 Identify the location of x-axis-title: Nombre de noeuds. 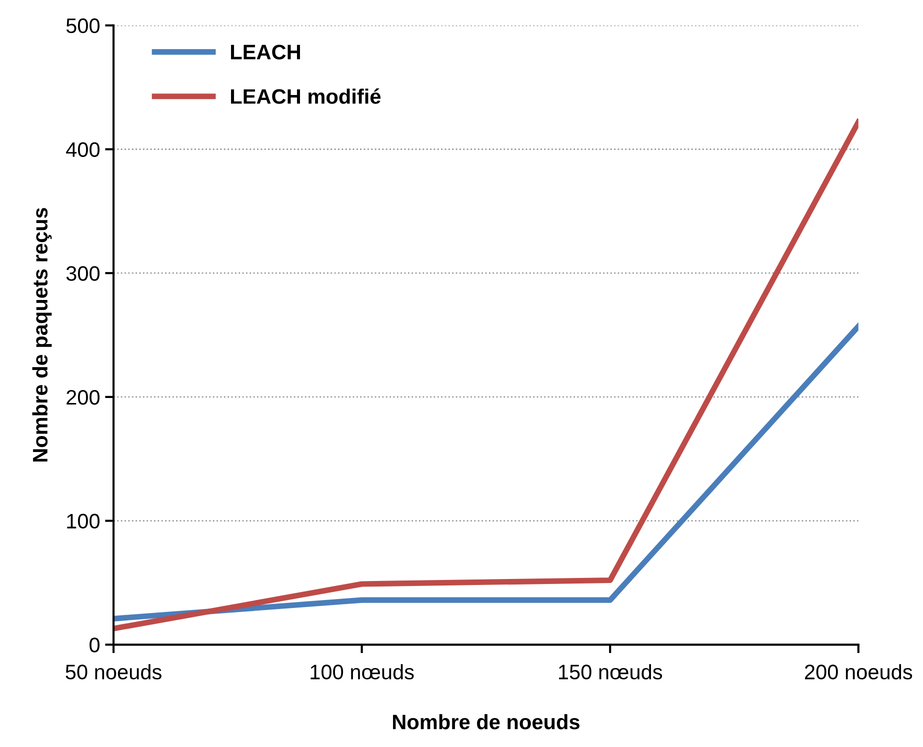
(486, 722).